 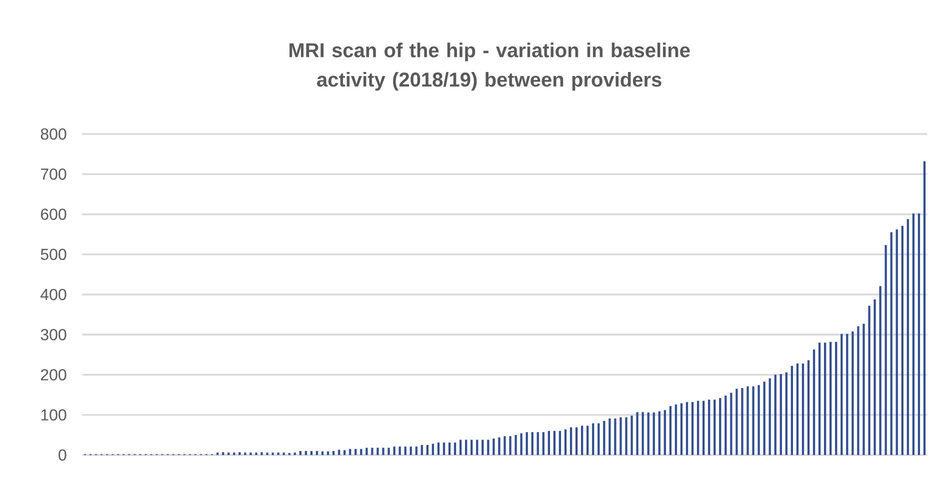 I want to click on y-tick-label: 400, so click(x=53, y=294).